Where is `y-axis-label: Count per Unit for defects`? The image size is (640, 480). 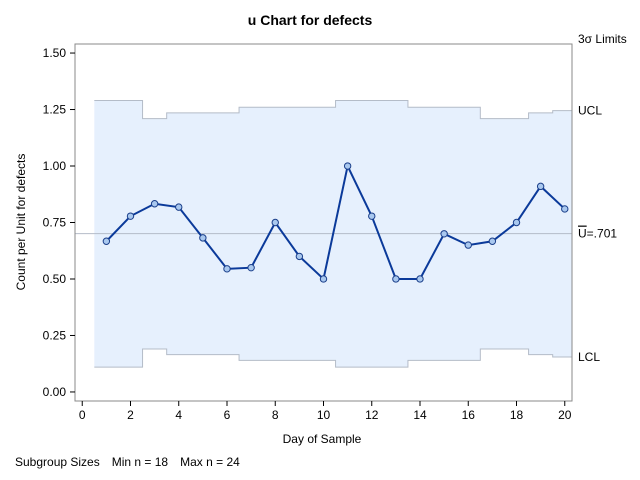 y-axis-label: Count per Unit for defects is located at coordinates (21, 222).